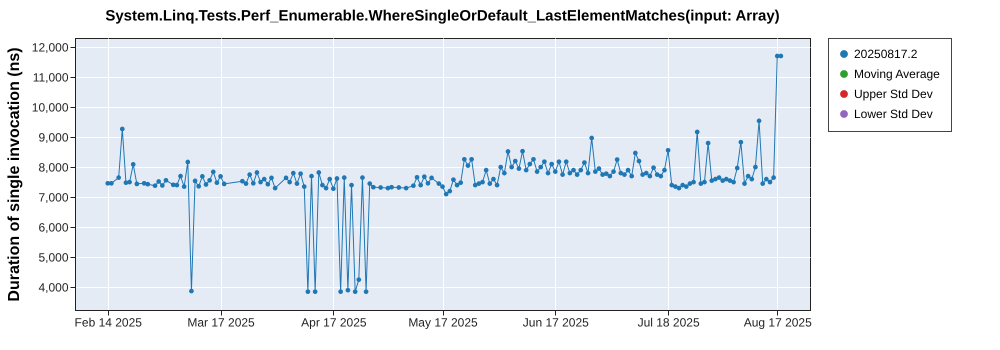 The height and width of the screenshot is (350, 1000). What do you see at coordinates (50, 77) in the screenshot?
I see `y-tick-label: 11,000` at bounding box center [50, 77].